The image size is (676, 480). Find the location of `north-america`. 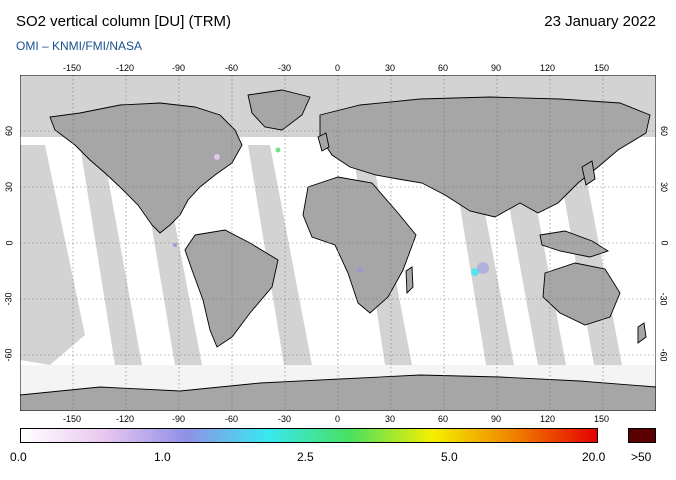

north-america is located at coordinates (146, 168).